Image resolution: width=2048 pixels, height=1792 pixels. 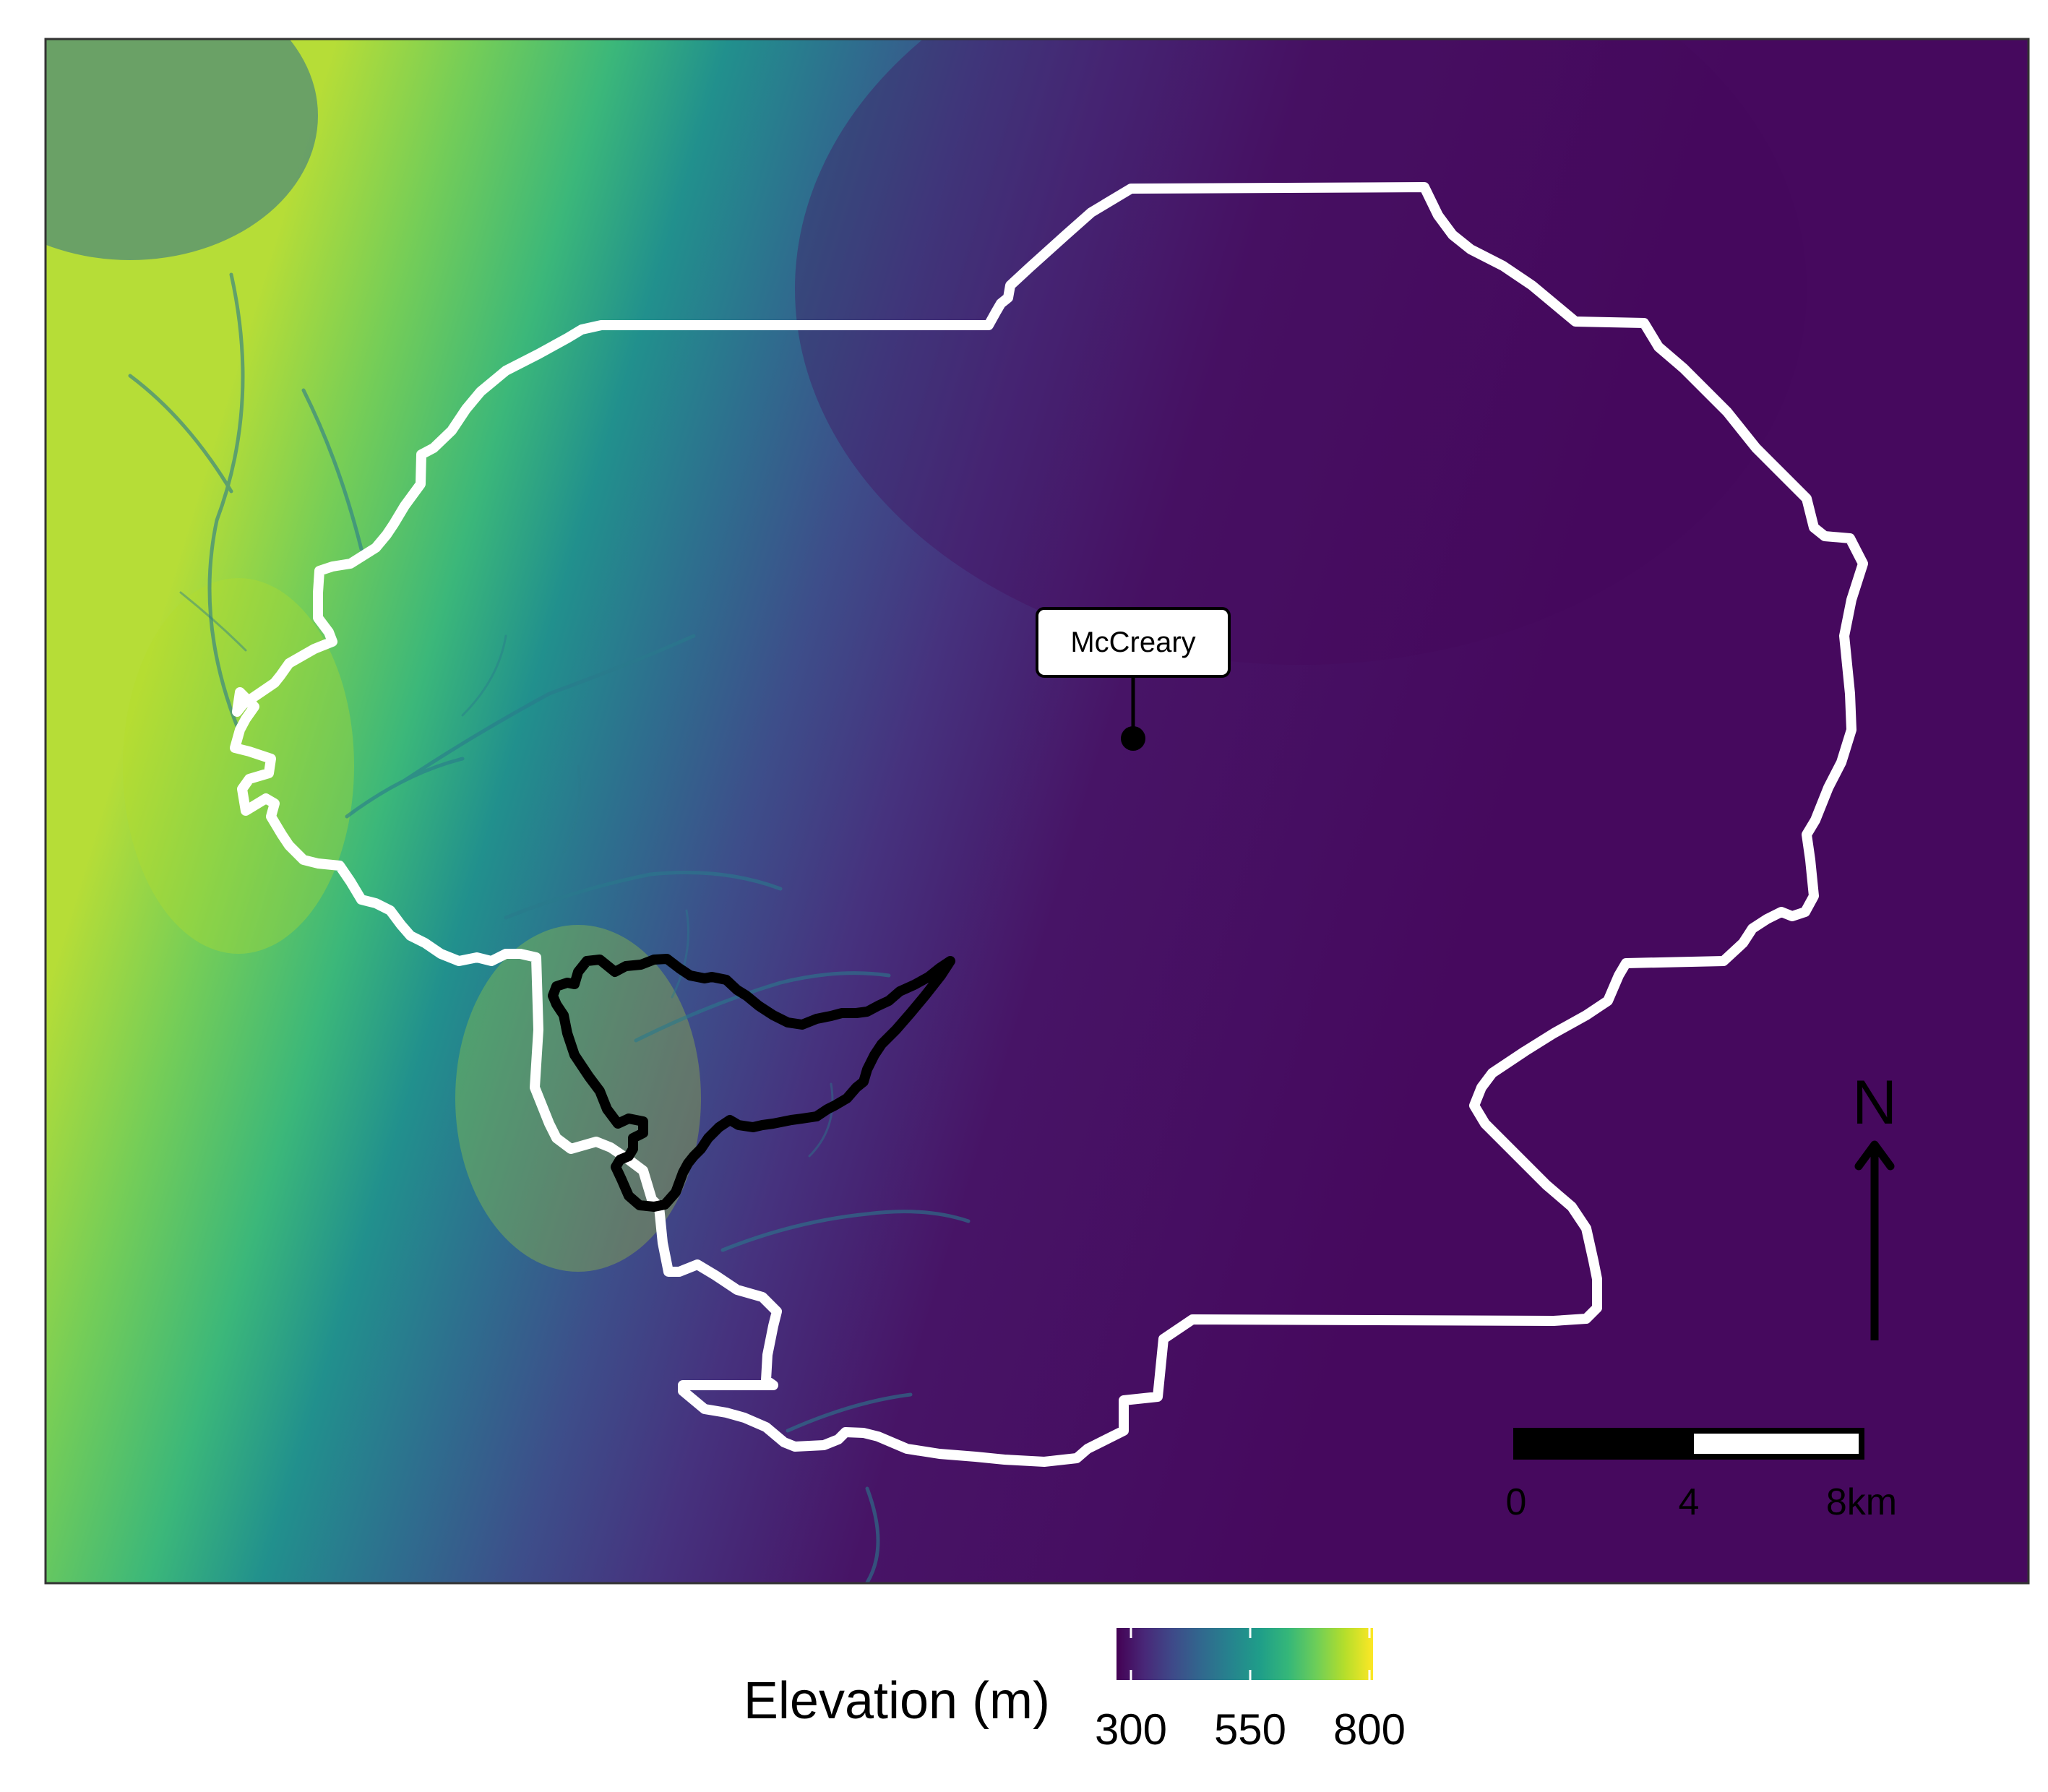 I want to click on north-arrow: N, so click(x=1874, y=1204).